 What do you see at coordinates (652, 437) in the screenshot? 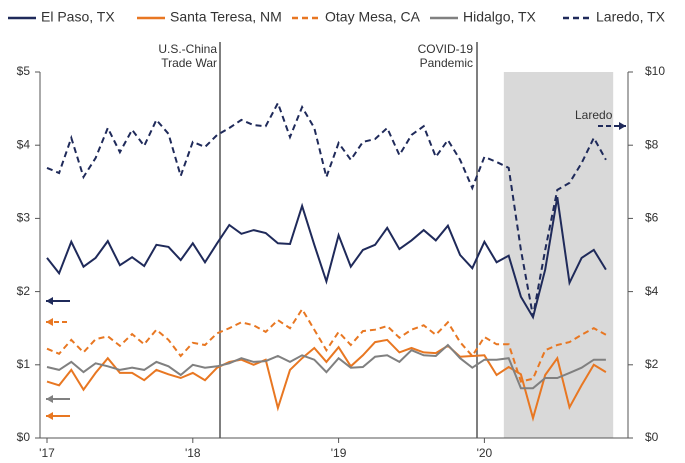
I see `y2-tick-label: $0` at bounding box center [652, 437].